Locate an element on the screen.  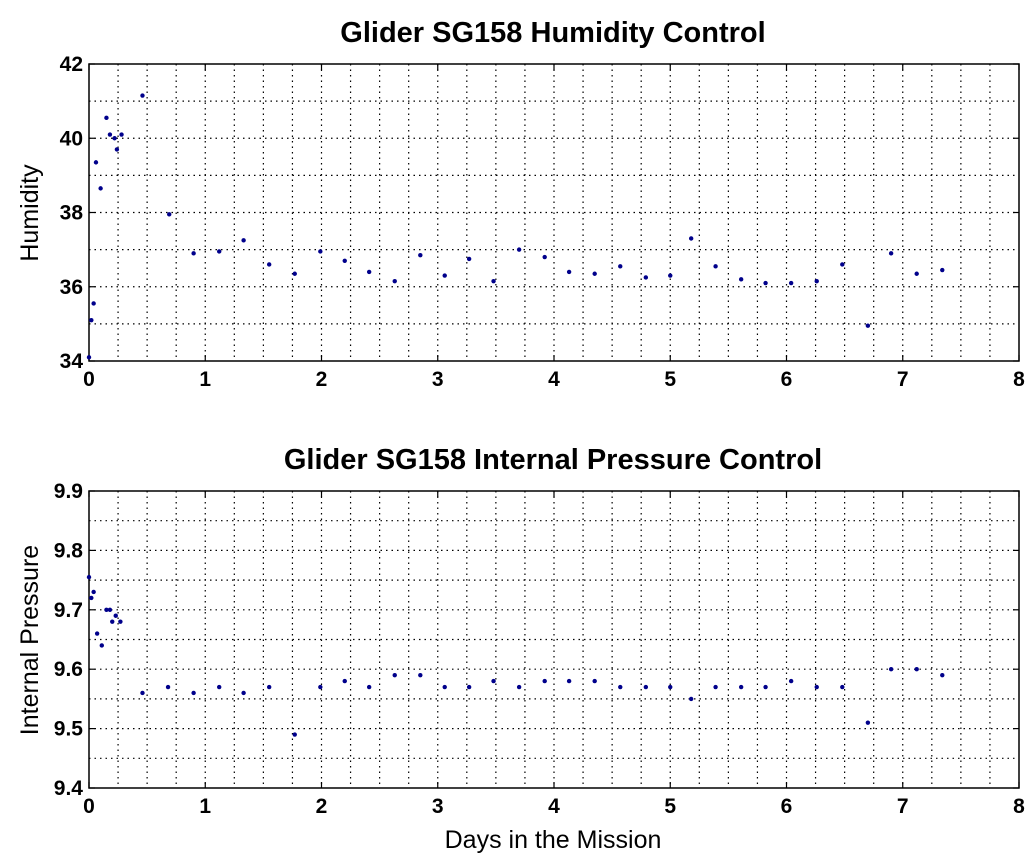
y-tick-label: 9.6 is located at coordinates (68, 669).